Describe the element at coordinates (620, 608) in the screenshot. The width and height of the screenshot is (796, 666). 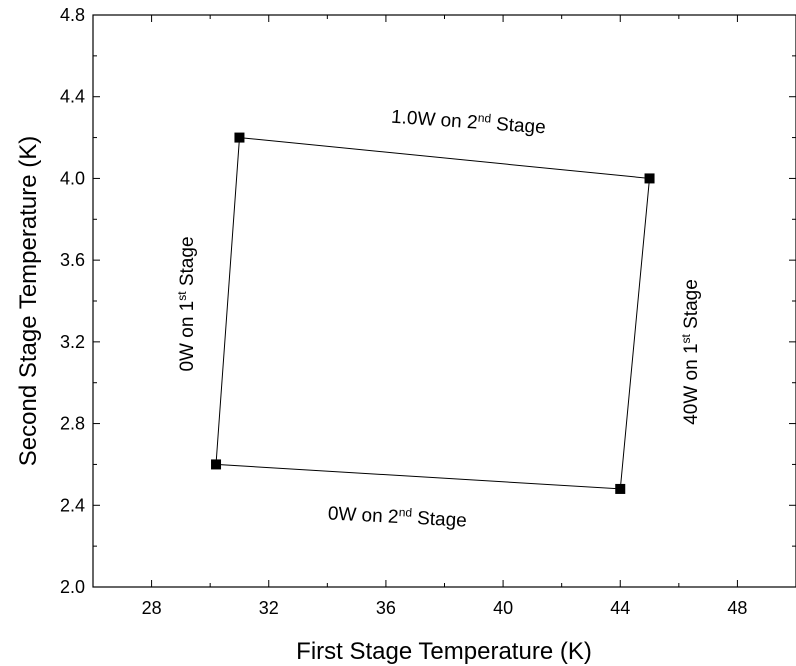
I see `x-tick-label: 44` at that location.